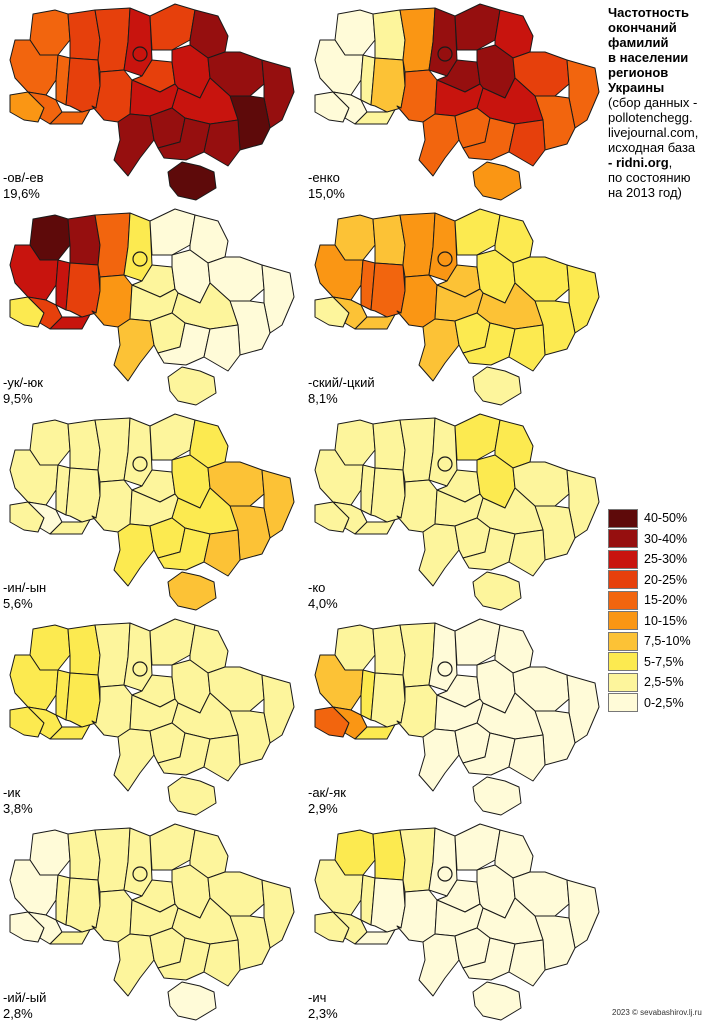  I want to click on suffix-label: -ий/-ый, so click(25, 997).